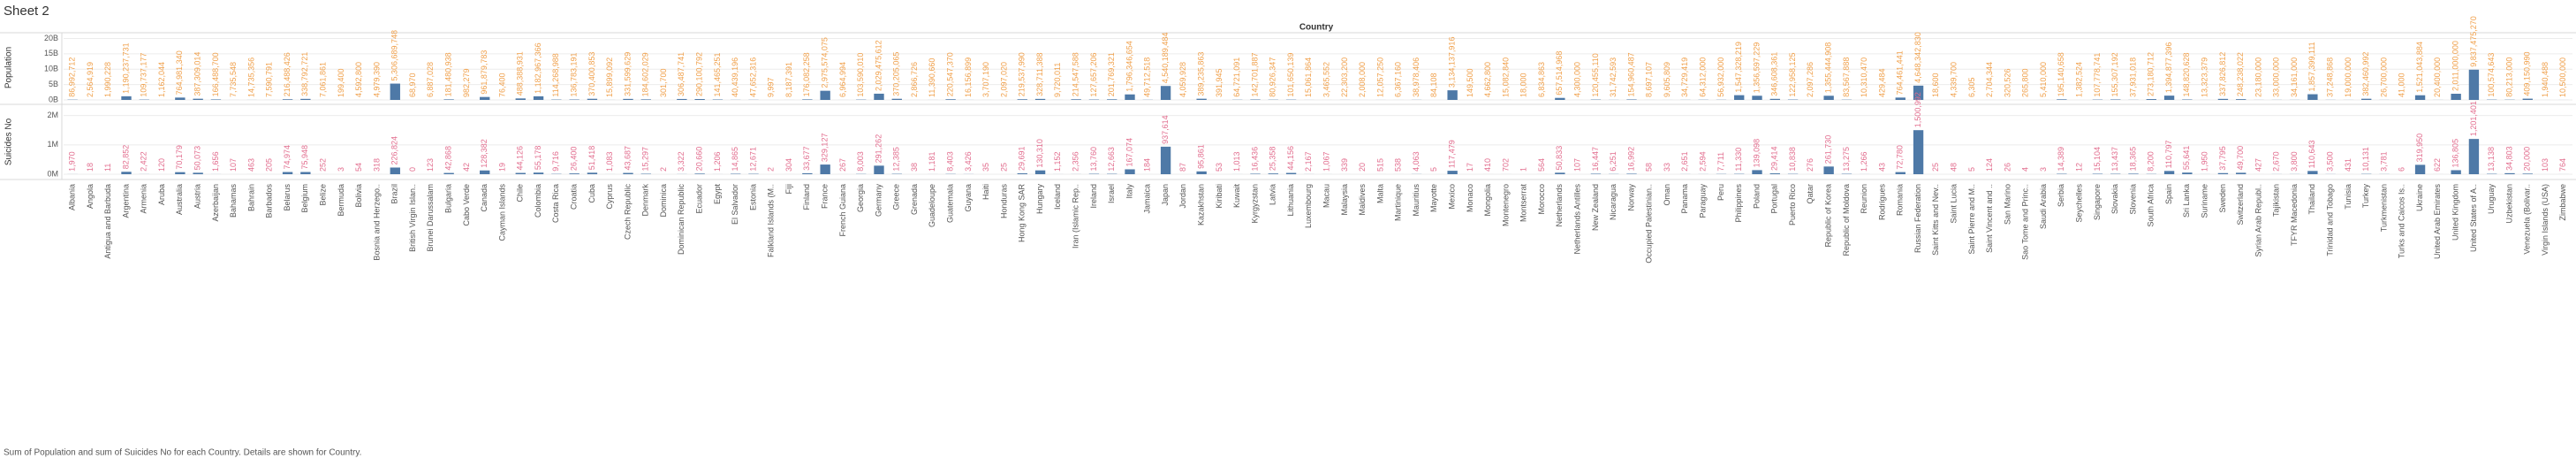  Describe the element at coordinates (1955, 167) in the screenshot. I see `data-label: 48` at that location.